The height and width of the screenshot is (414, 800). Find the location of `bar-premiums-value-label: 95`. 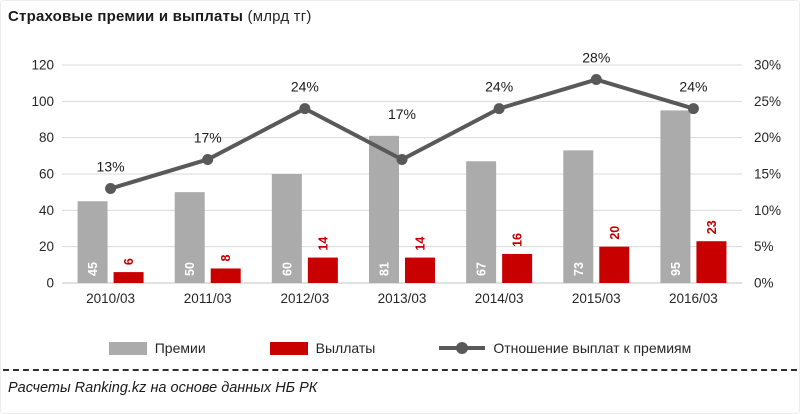

bar-premiums-value-label: 95 is located at coordinates (676, 269).